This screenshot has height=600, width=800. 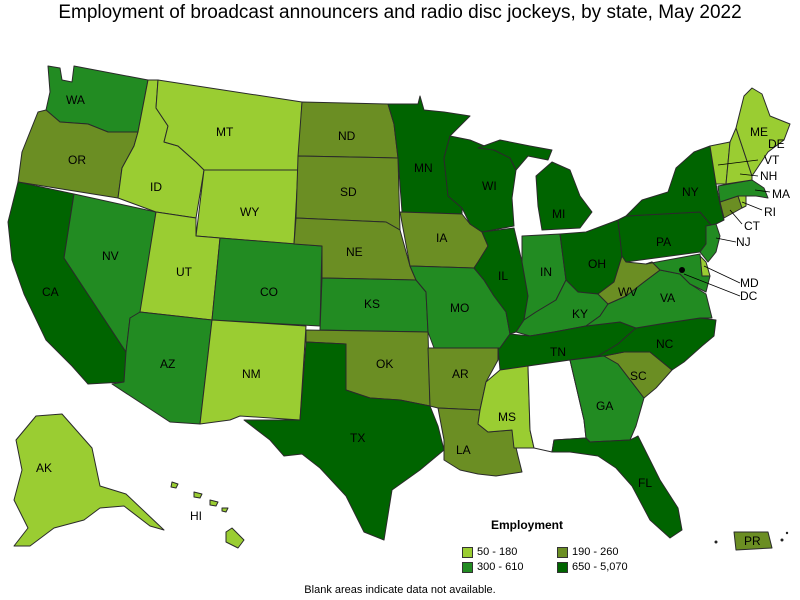 What do you see at coordinates (667, 298) in the screenshot?
I see `label-va: VA` at bounding box center [667, 298].